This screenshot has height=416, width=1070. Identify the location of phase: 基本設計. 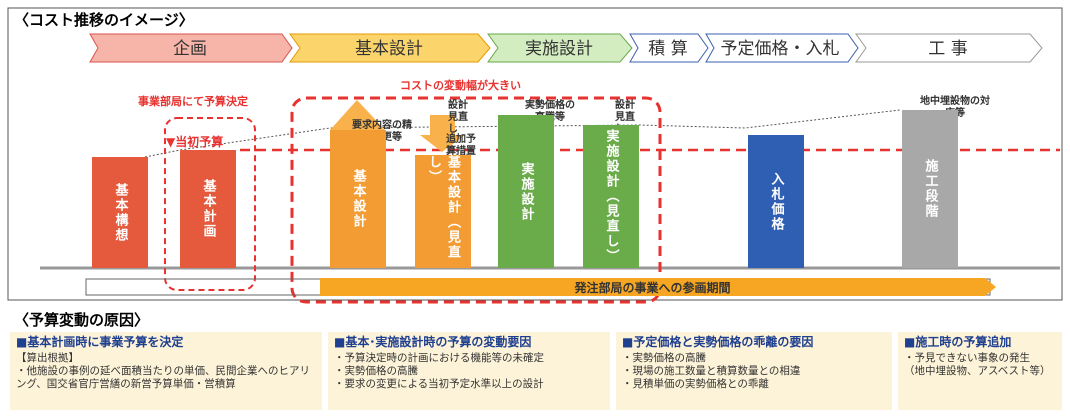
(389, 49).